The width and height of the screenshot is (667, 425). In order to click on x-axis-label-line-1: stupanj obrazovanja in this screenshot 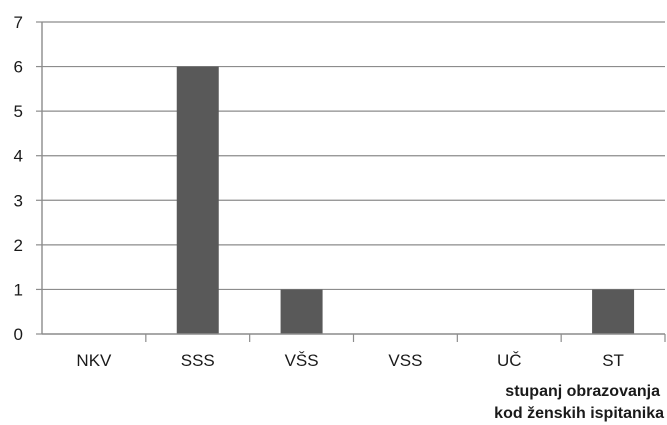, I will do `click(582, 391)`.